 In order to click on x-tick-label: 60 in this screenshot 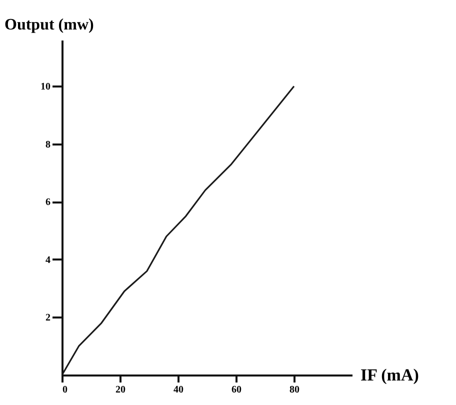, I will do `click(237, 390)`.